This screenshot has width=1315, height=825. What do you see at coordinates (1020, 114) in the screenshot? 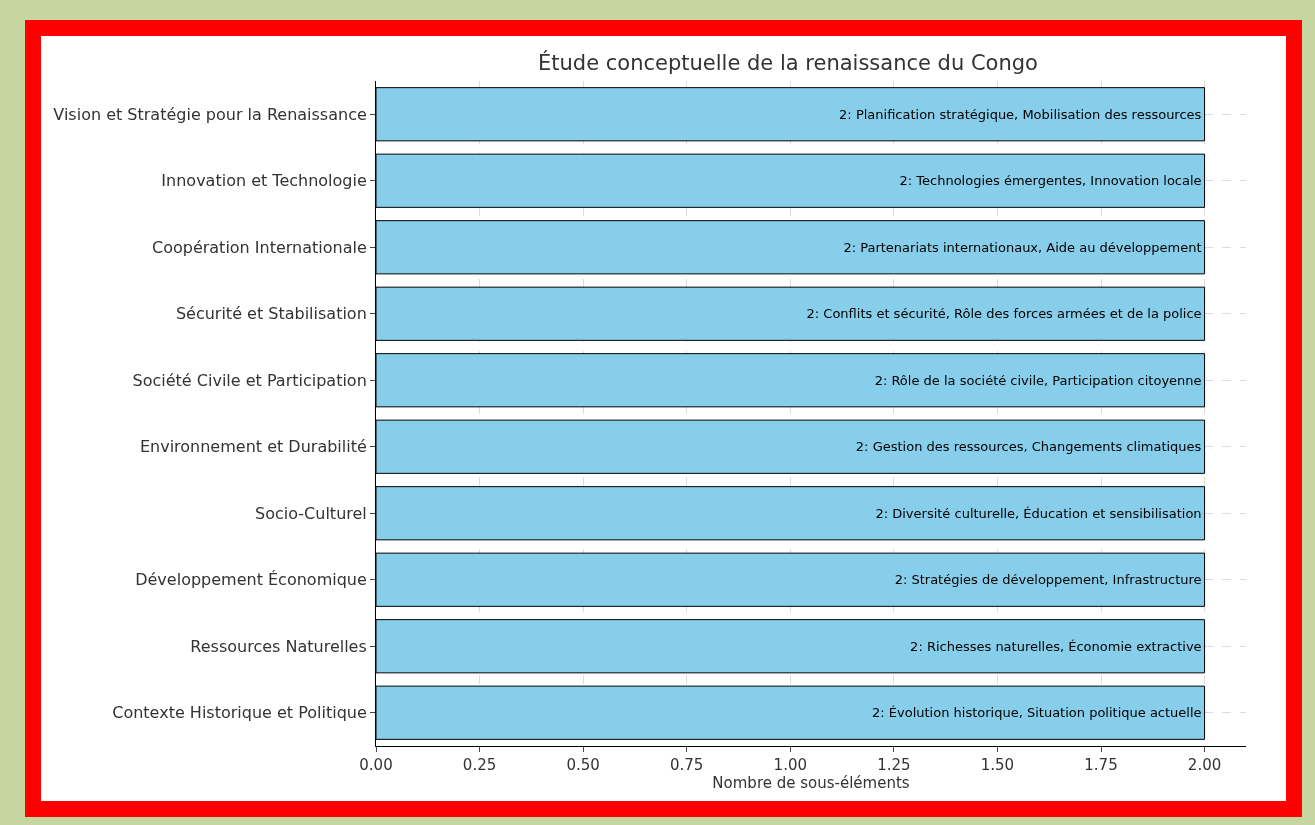
I see `data-label: 2: Planification stratégique, Mobilisation des ressources` at bounding box center [1020, 114].